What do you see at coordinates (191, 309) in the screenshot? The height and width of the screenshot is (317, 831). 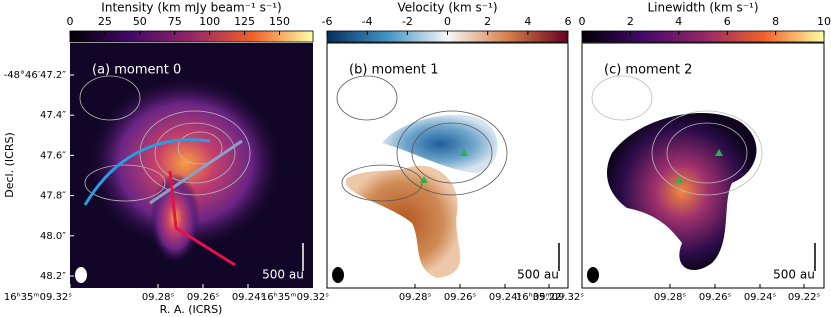 I see `x-axis-label: R. A. (ICRS)` at bounding box center [191, 309].